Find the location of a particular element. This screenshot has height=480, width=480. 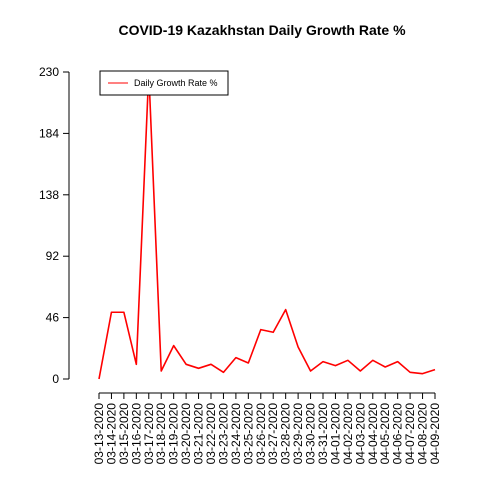

x-tick-label: 03-20-2020 is located at coordinates (186, 434).